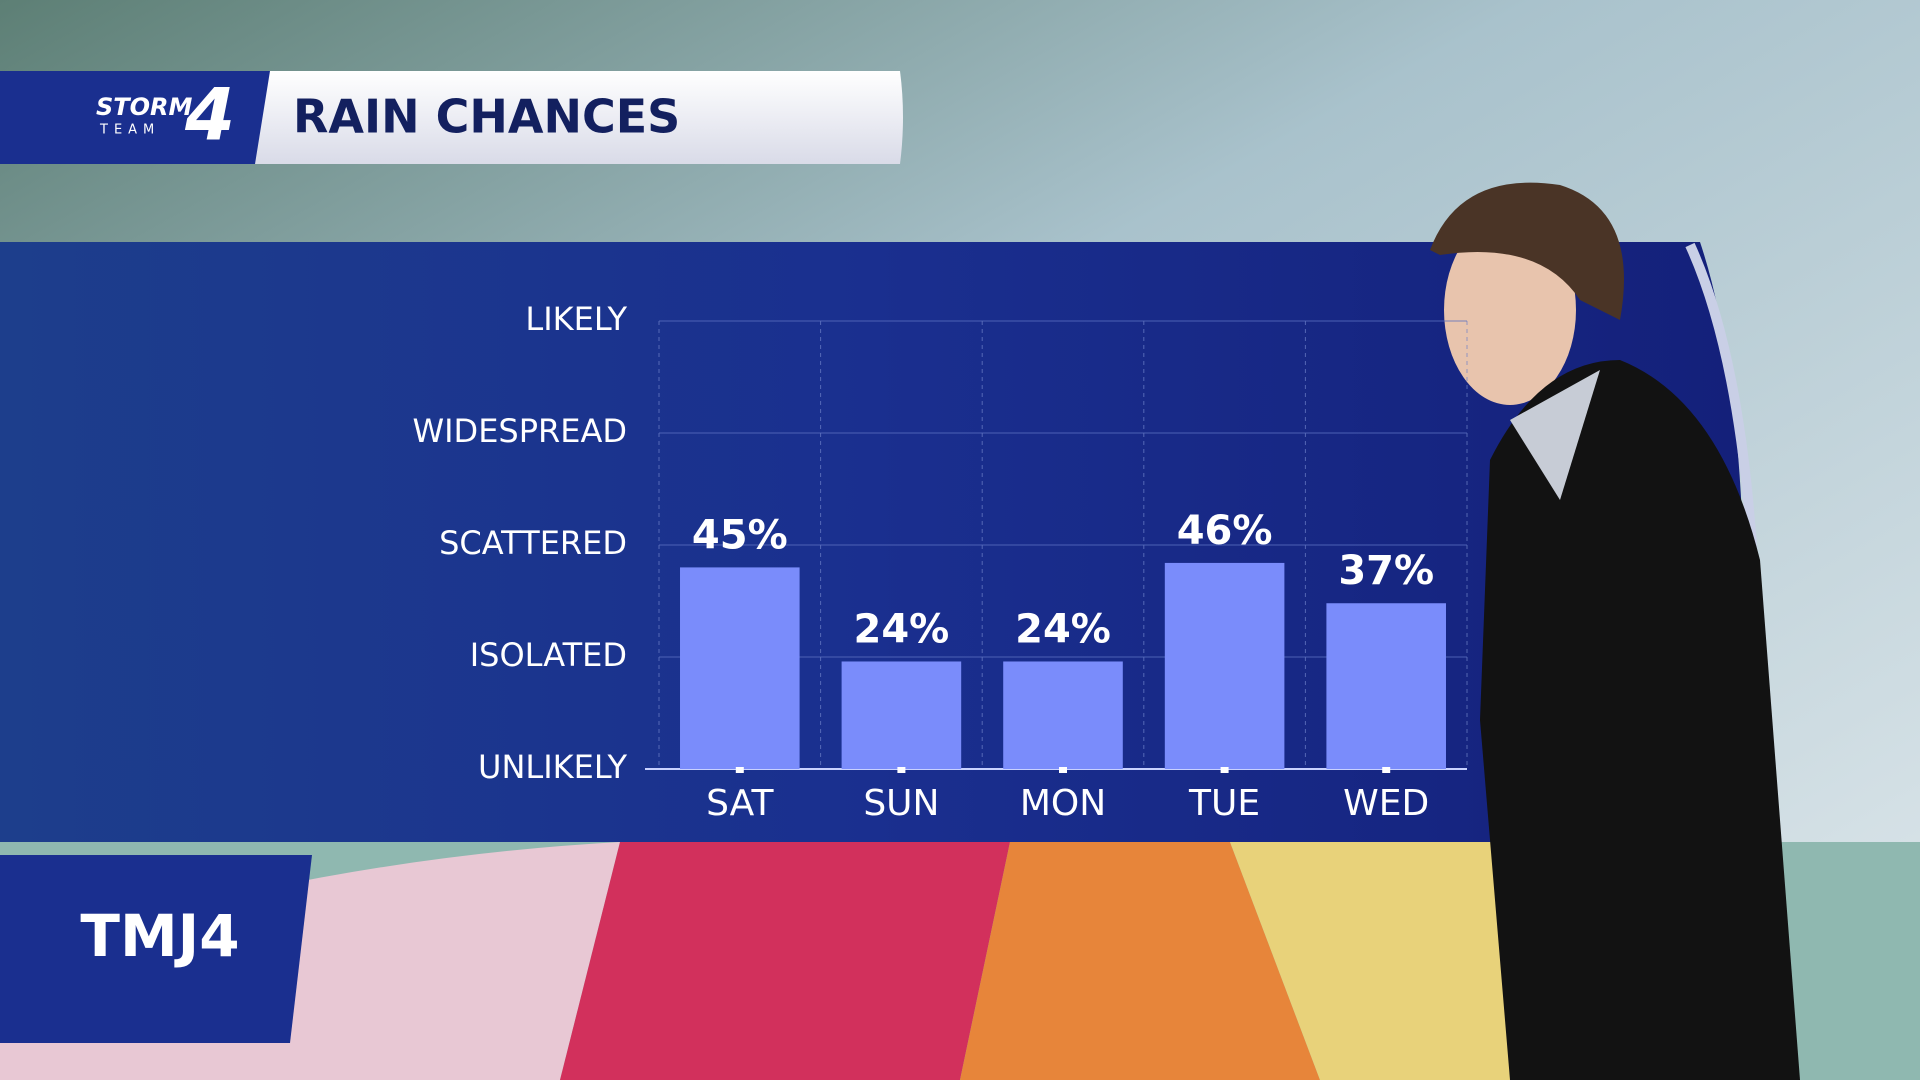  What do you see at coordinates (1224, 803) in the screenshot?
I see `x-tick-label: TUE` at bounding box center [1224, 803].